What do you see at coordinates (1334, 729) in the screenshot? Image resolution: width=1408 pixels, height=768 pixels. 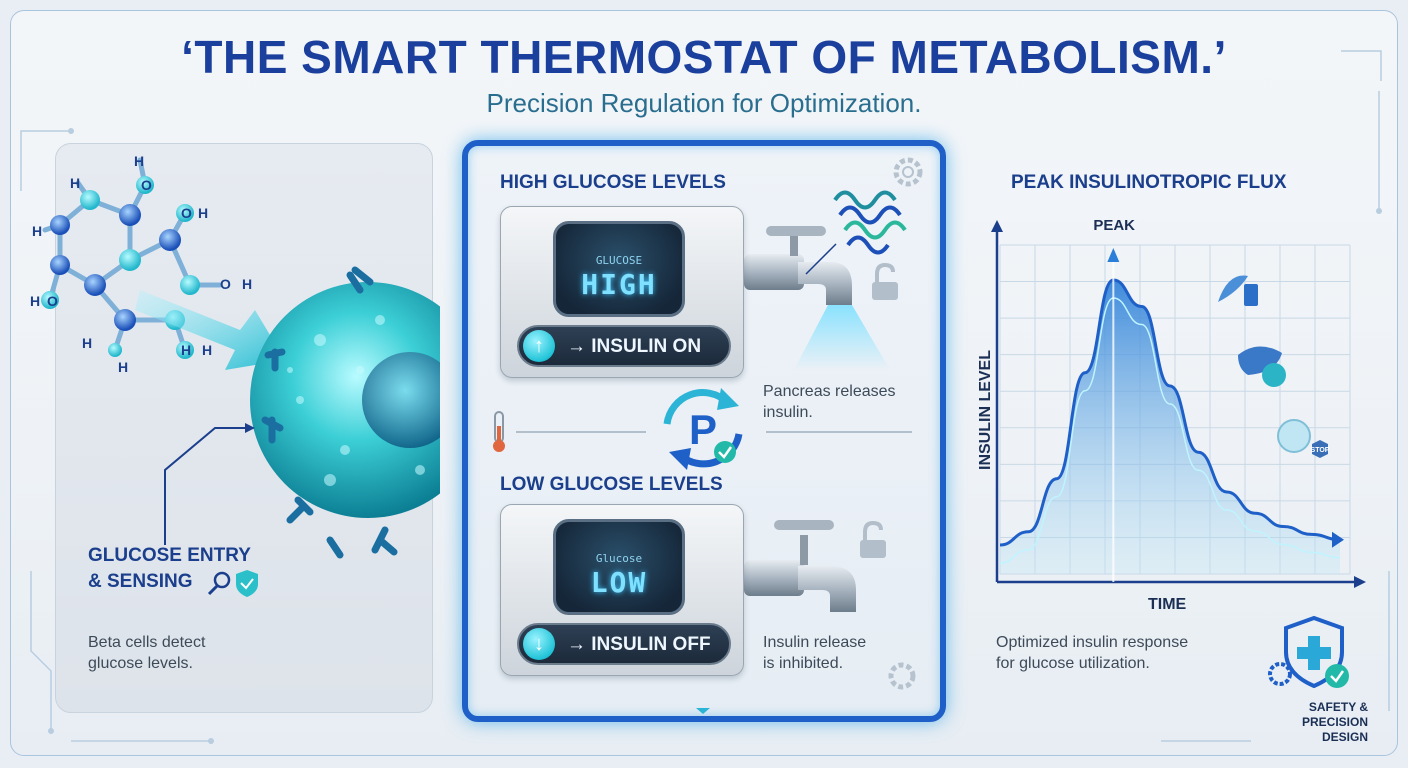 I see `safety-line2: PRECISION DESIGN` at bounding box center [1334, 729].